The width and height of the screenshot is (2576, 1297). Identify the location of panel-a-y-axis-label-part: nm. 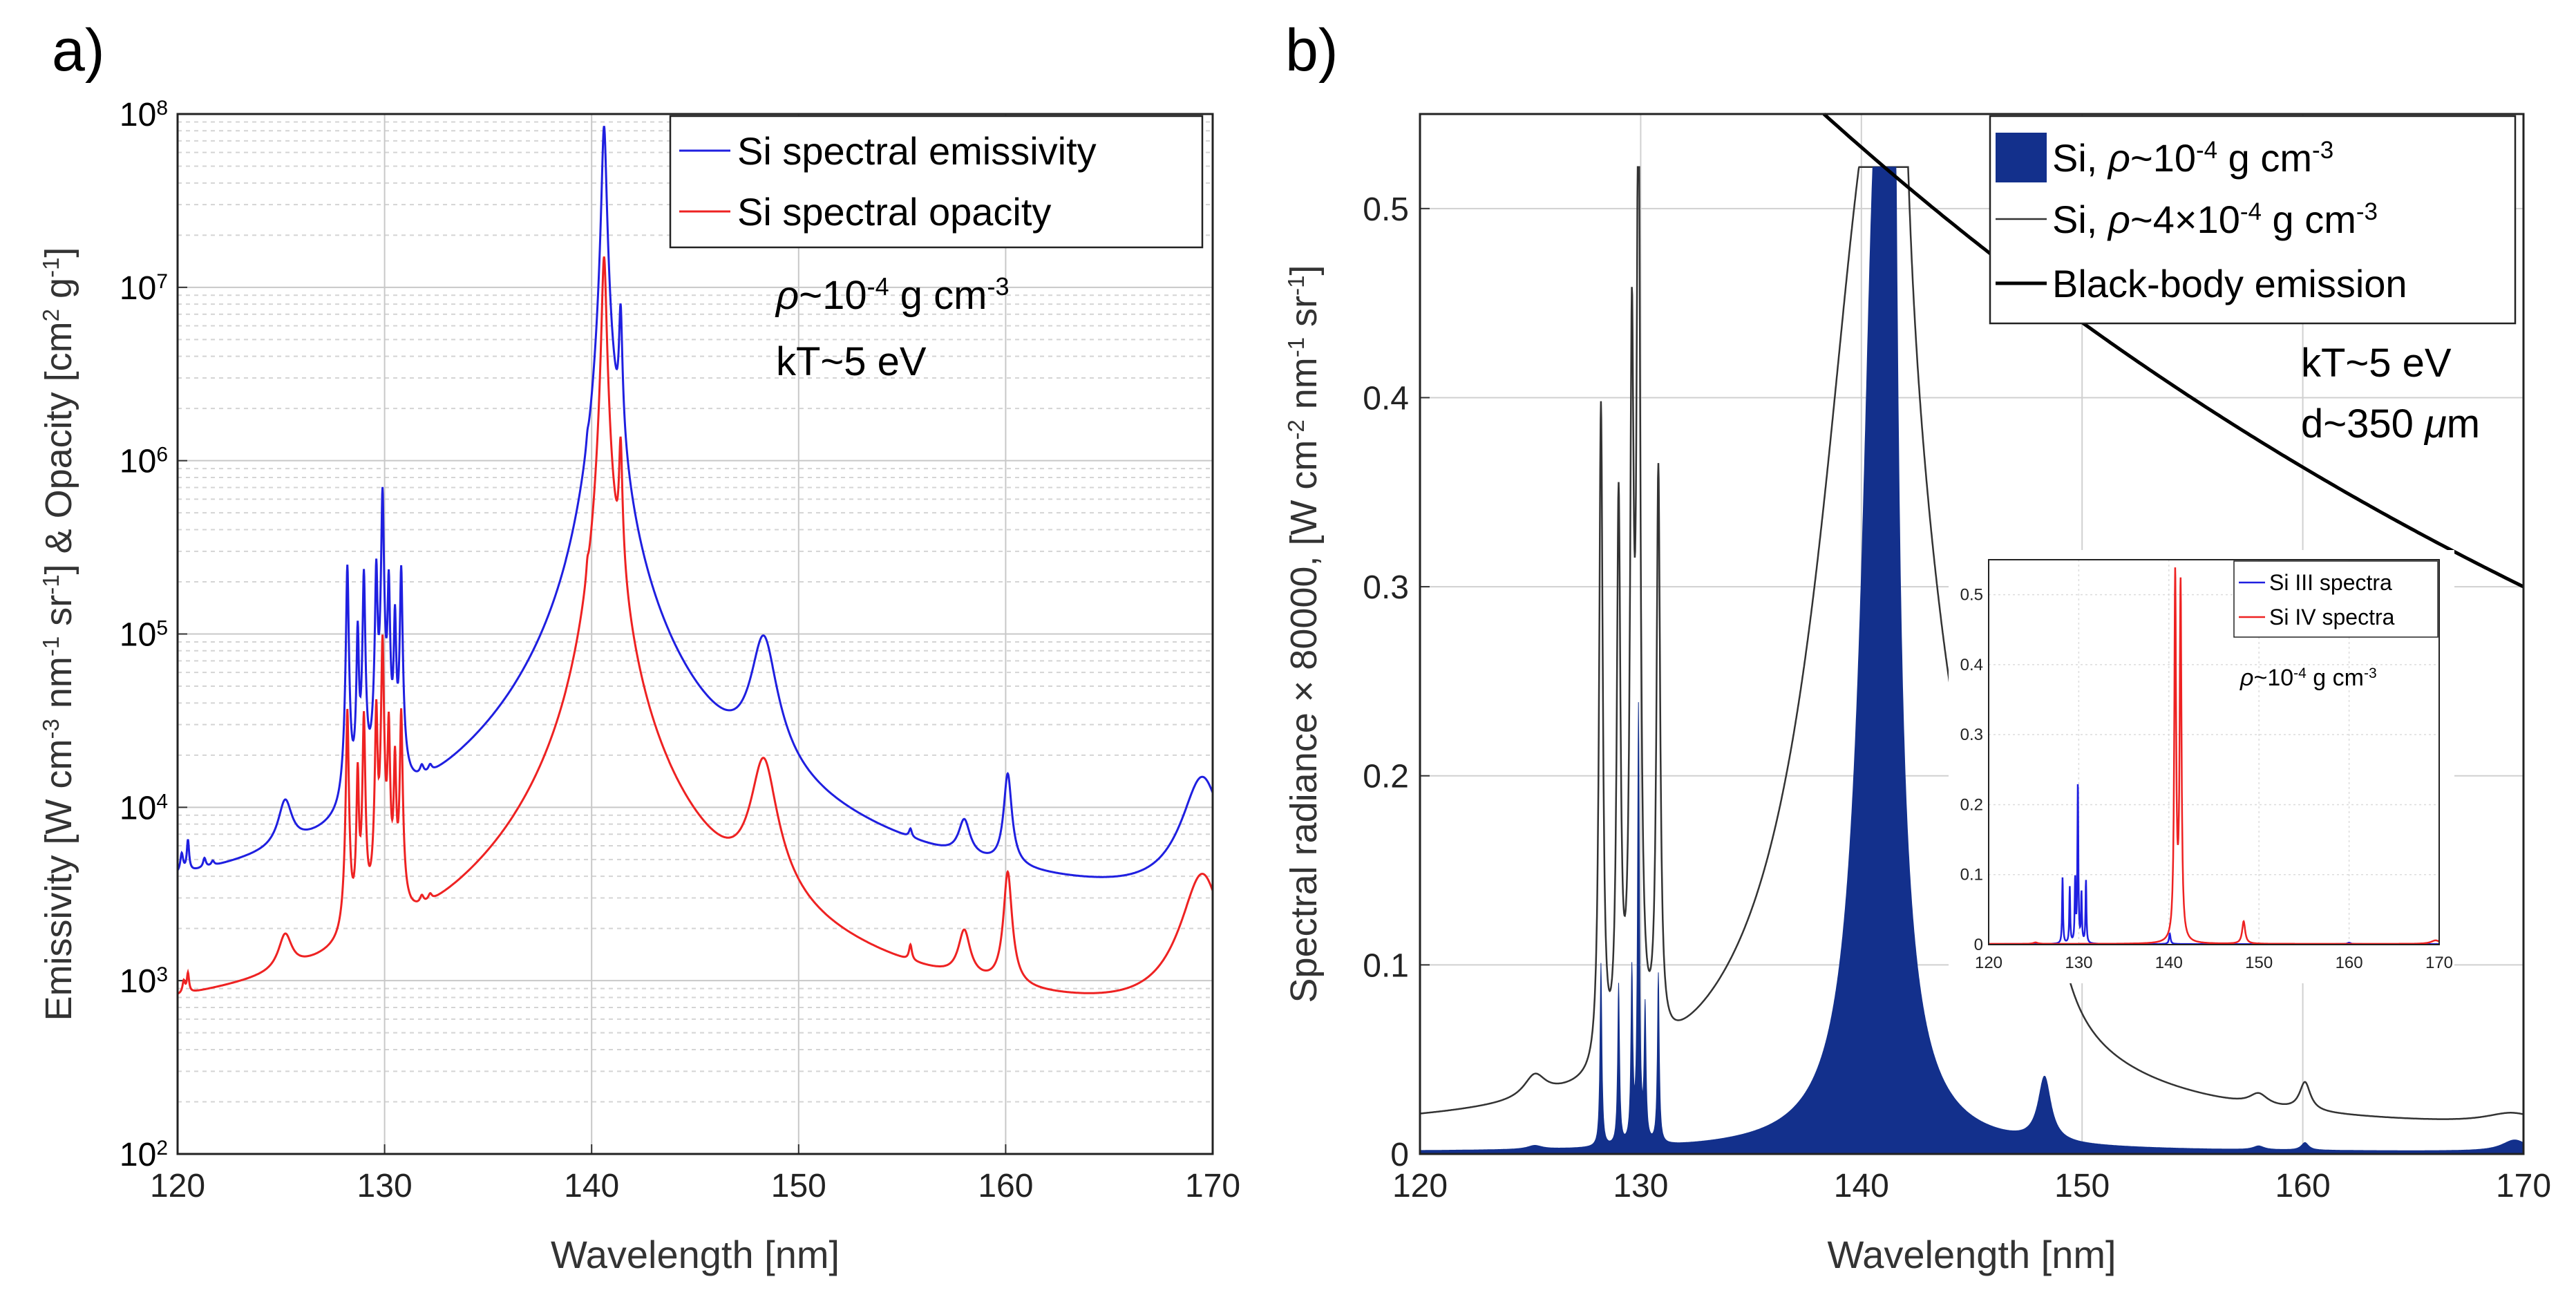
(58, 688).